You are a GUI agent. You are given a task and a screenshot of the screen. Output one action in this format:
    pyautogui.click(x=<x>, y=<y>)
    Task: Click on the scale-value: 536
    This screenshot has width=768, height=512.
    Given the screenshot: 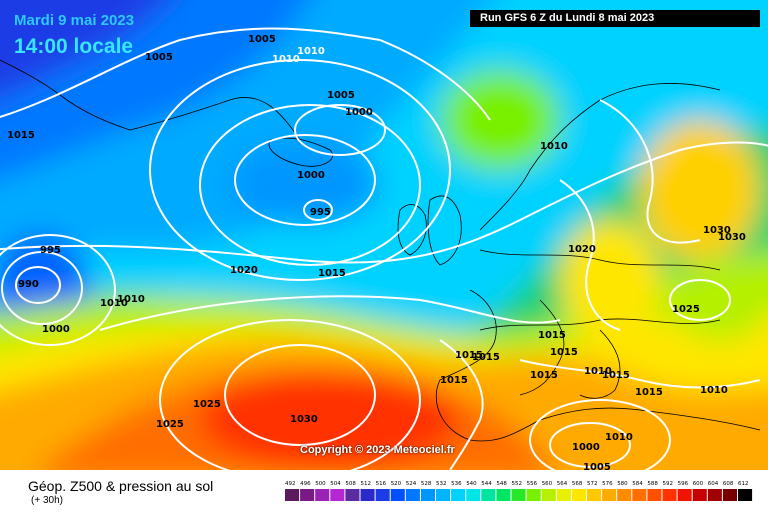 What is the action you would take?
    pyautogui.click(x=456, y=484)
    